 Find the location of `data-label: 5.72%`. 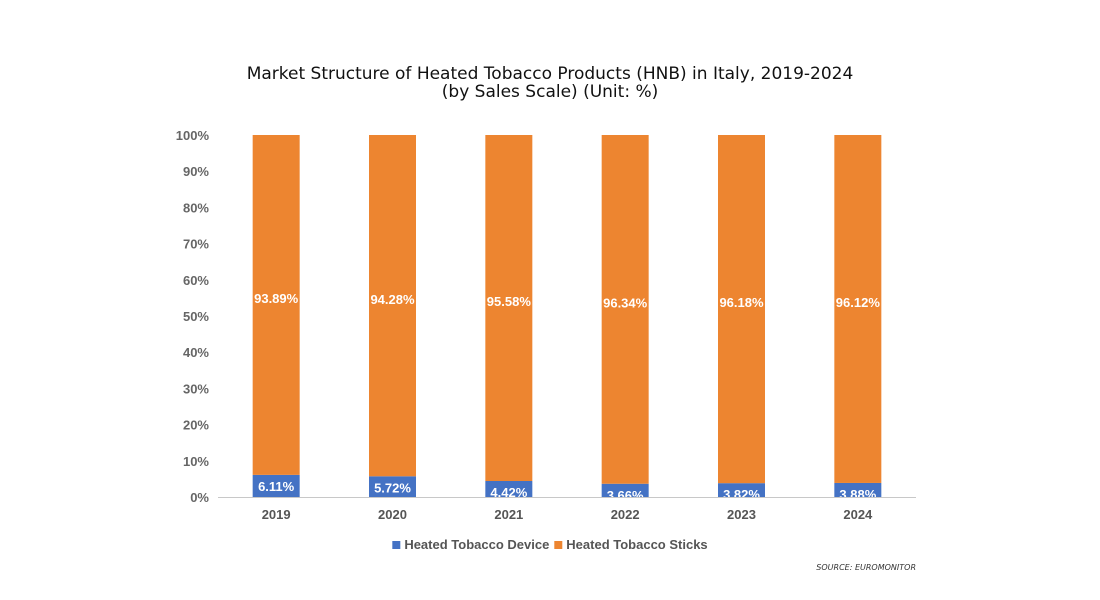

data-label: 5.72% is located at coordinates (392, 487).